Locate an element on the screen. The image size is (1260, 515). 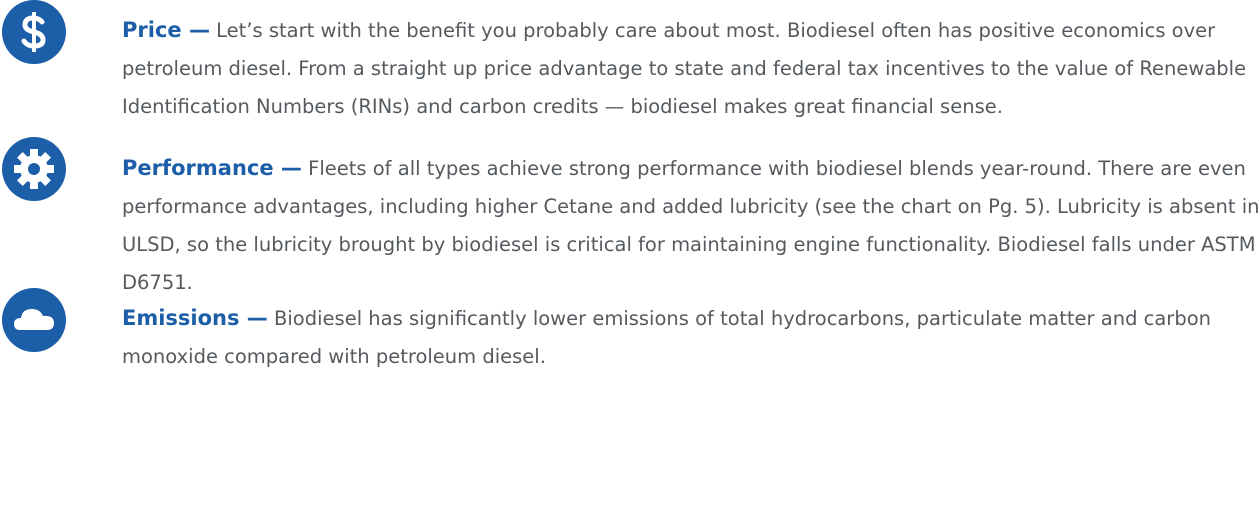
price-icon is located at coordinates (34, 32).